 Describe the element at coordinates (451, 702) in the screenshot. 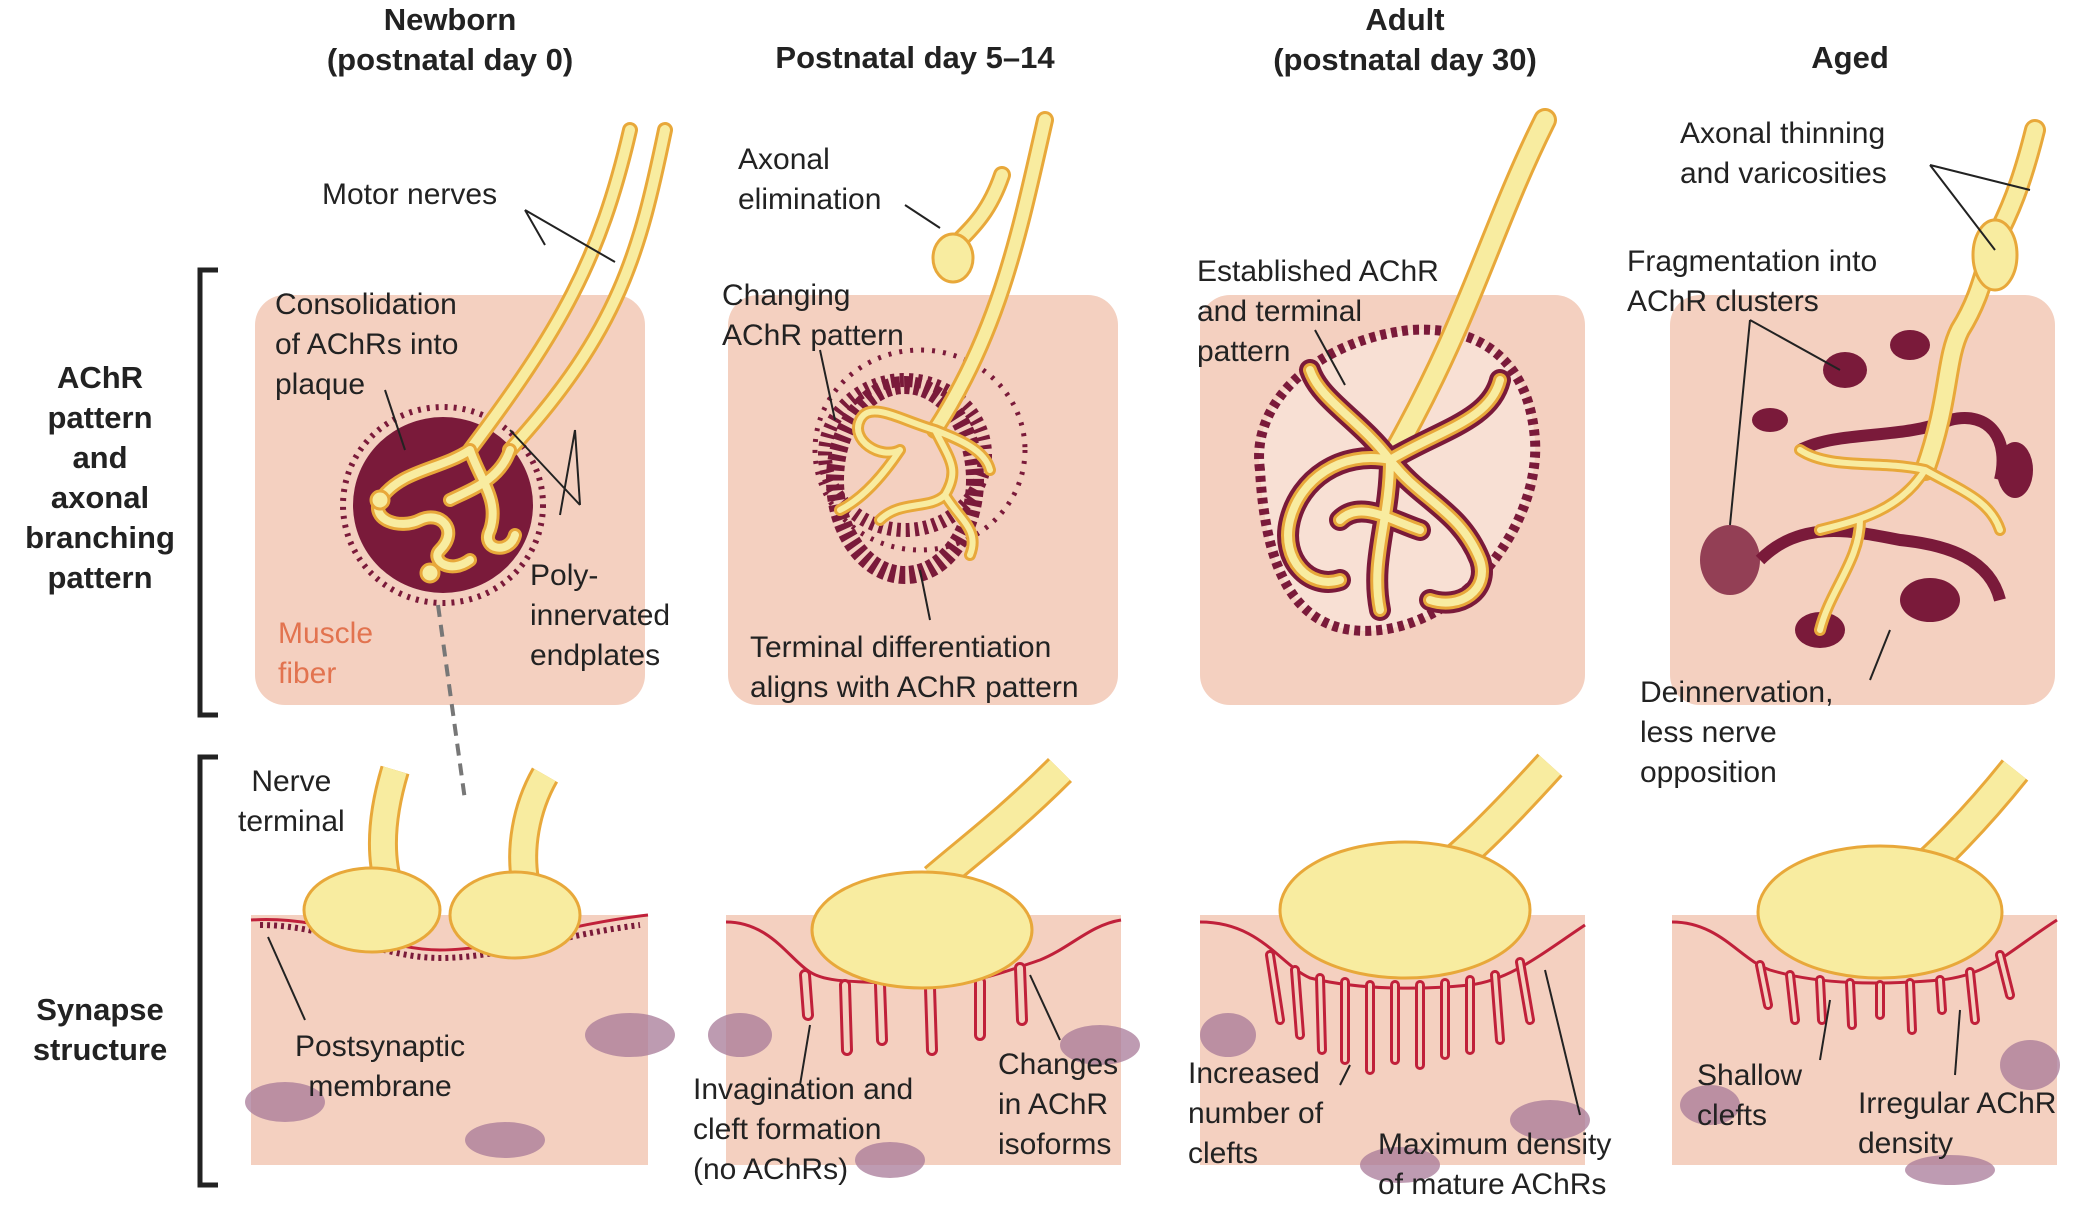

I see `dashed-link` at that location.